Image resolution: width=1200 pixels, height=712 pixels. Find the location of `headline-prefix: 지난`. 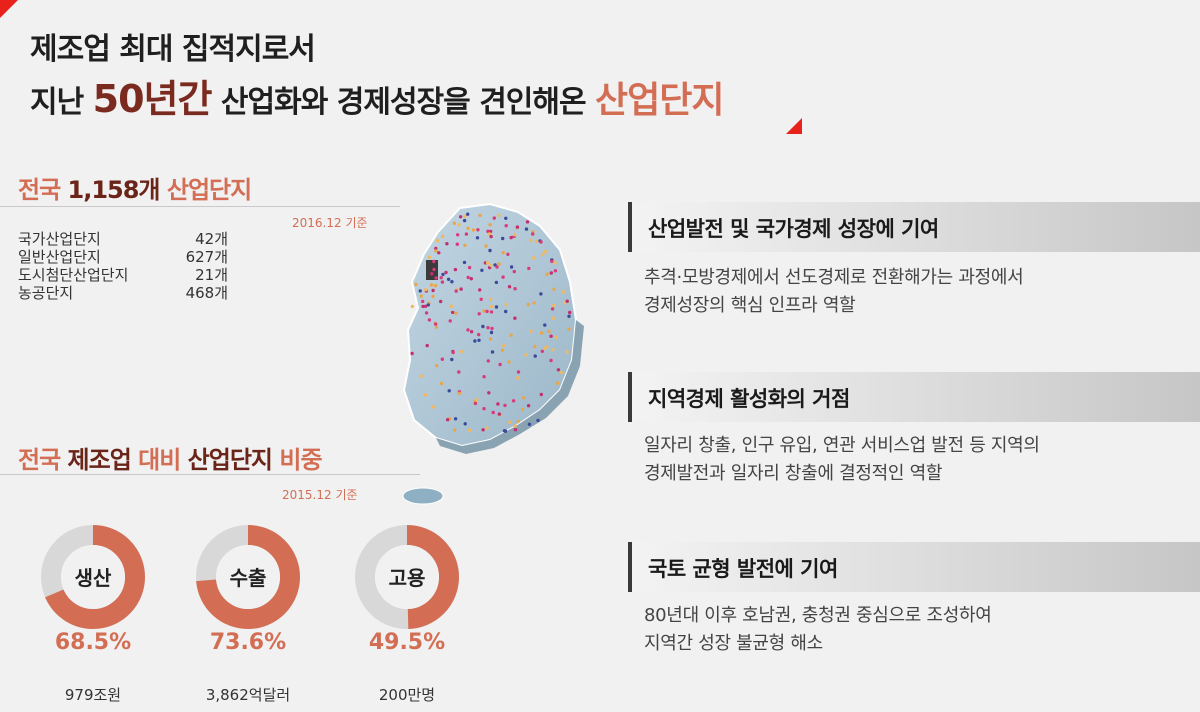

headline-prefix: 지난 is located at coordinates (61, 102).